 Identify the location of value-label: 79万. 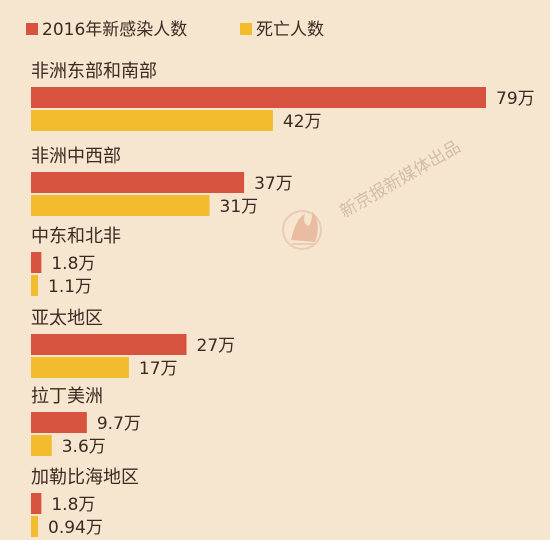
(515, 99).